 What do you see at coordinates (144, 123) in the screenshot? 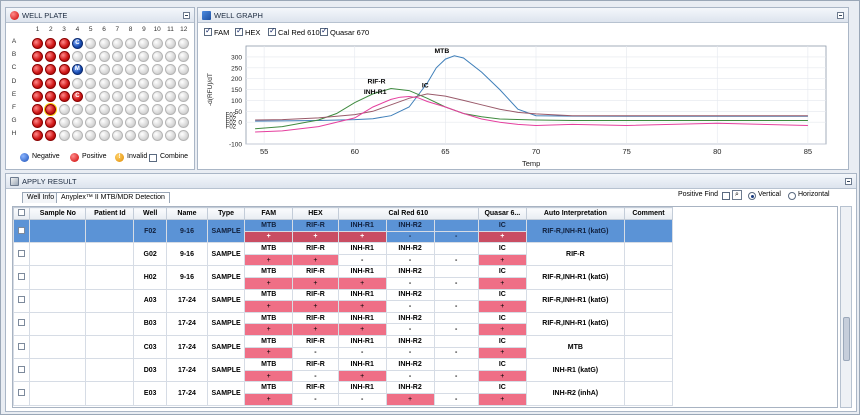
I see `well-G9` at bounding box center [144, 123].